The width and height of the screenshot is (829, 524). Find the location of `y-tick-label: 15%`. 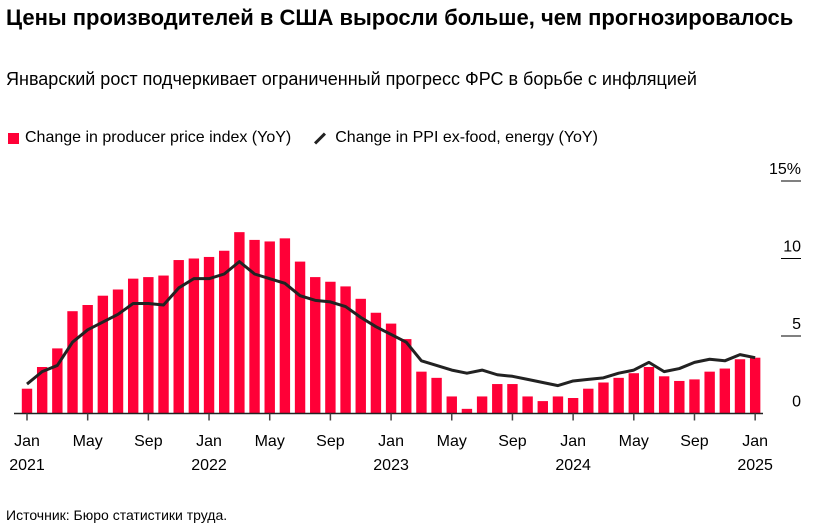

y-tick-label: 15% is located at coordinates (785, 169).